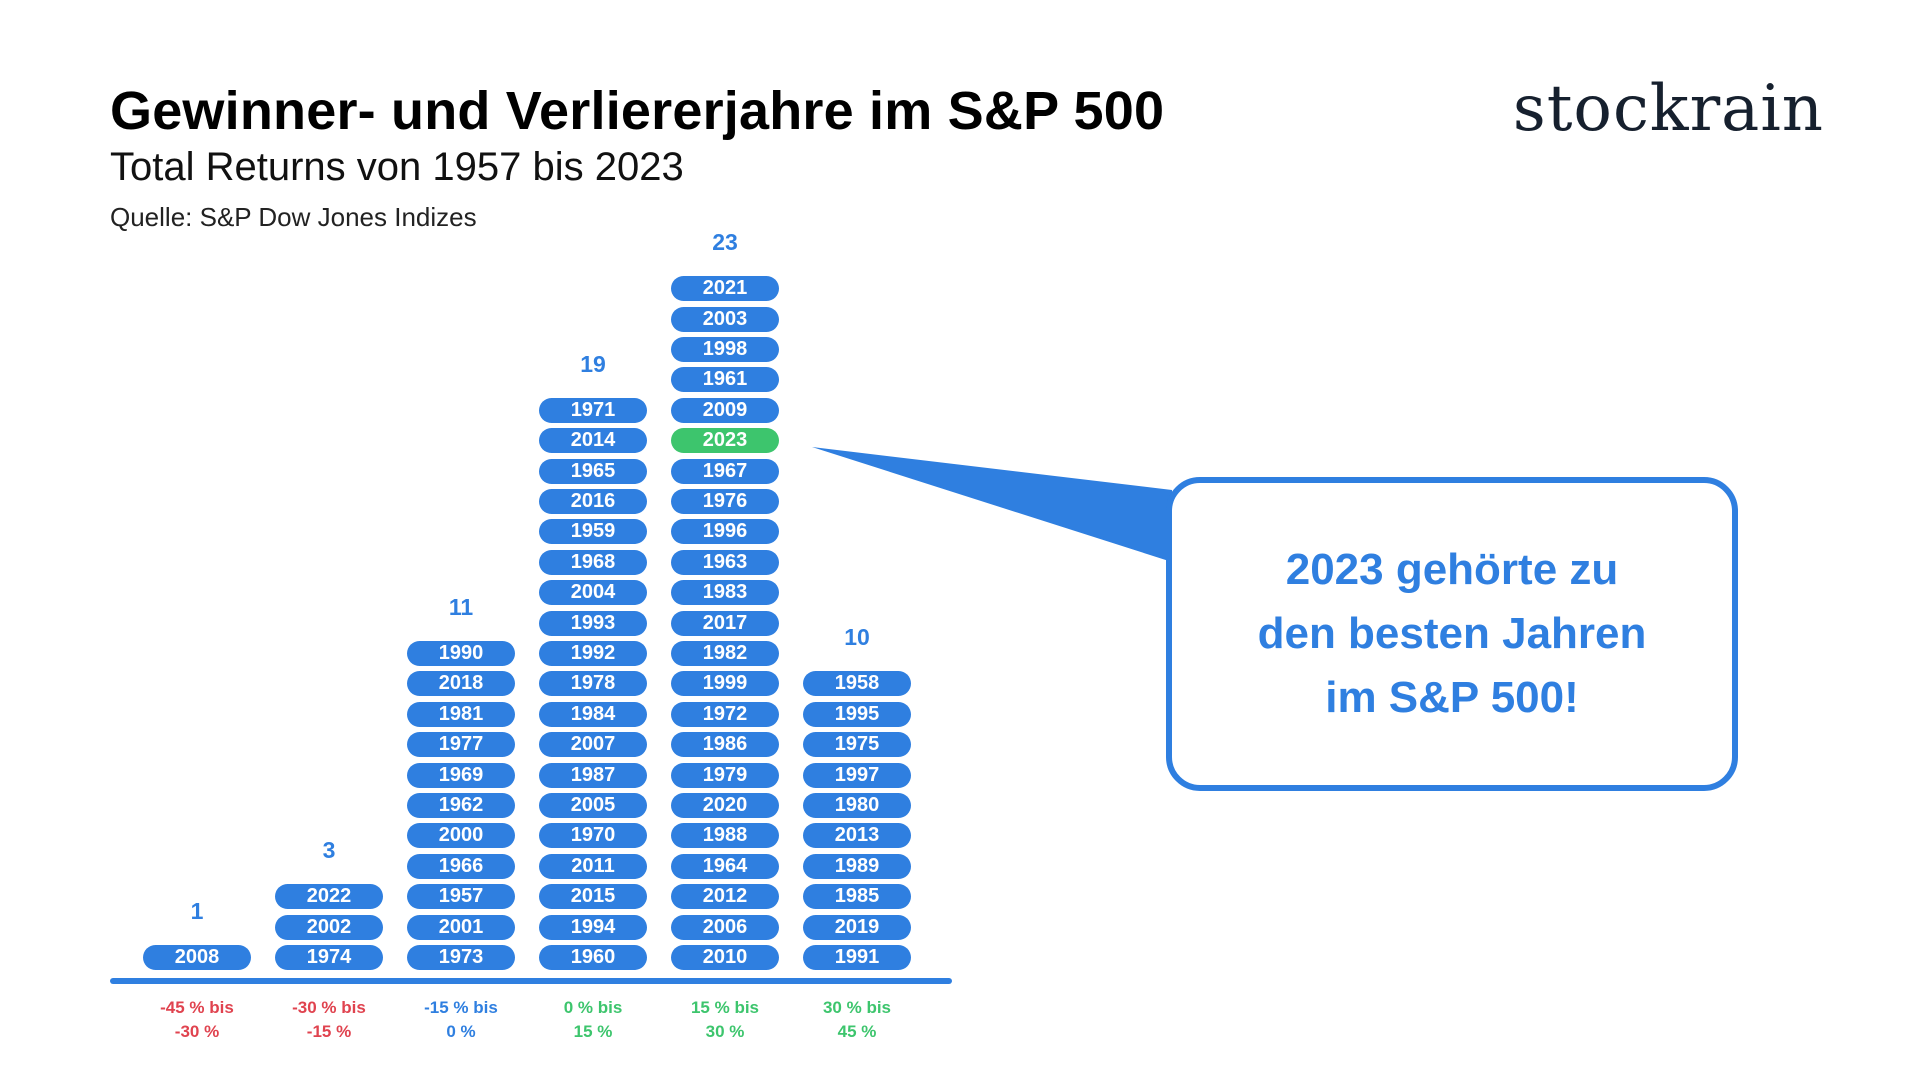 This screenshot has height=1080, width=1920. I want to click on year-pill: 1992, so click(593, 653).